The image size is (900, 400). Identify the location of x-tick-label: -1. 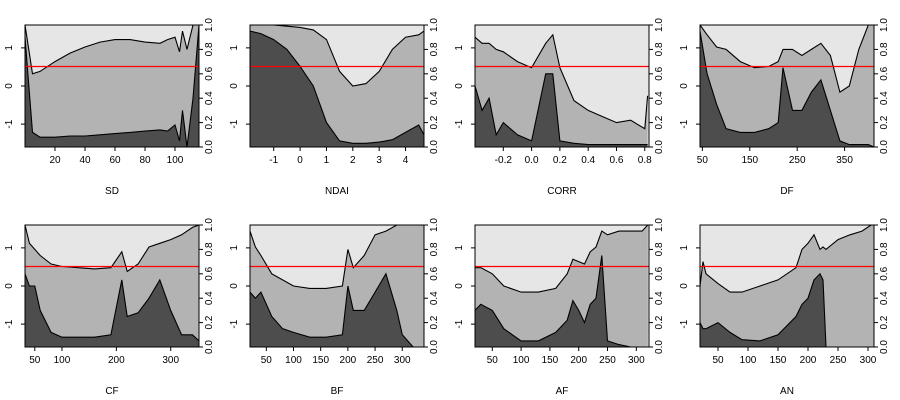
(273, 160).